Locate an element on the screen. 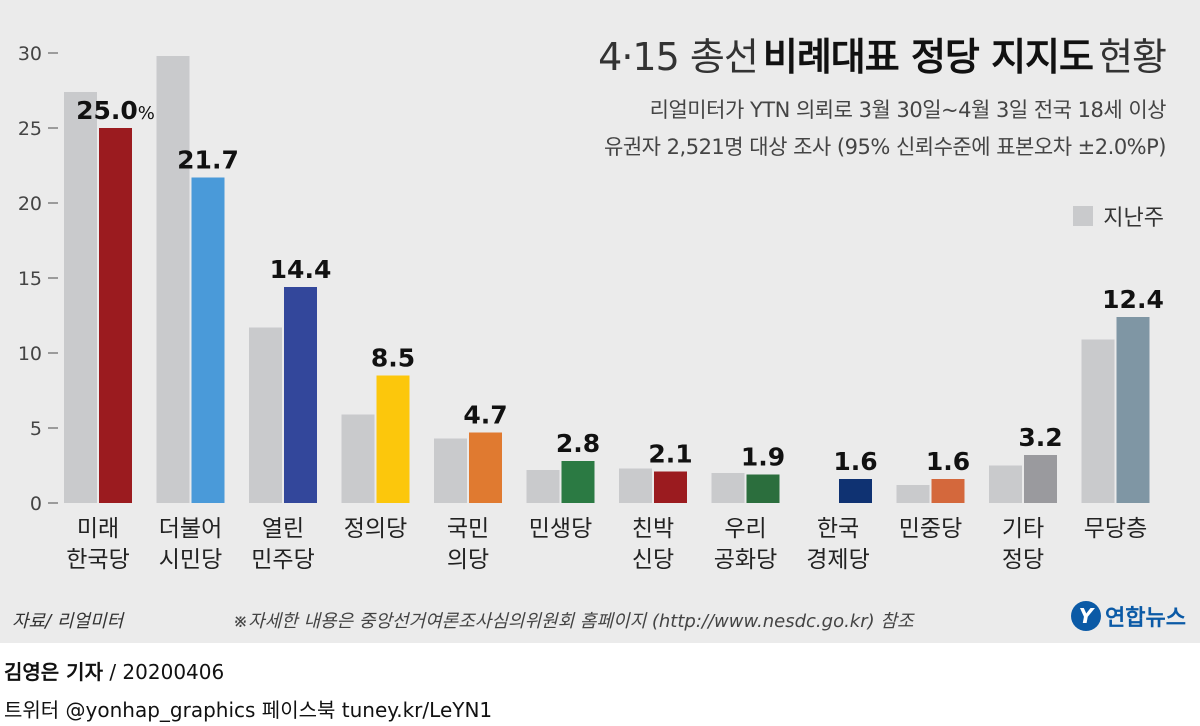 This screenshot has height=726, width=1200. yonhap-logo-mark: Y is located at coordinates (1086, 616).